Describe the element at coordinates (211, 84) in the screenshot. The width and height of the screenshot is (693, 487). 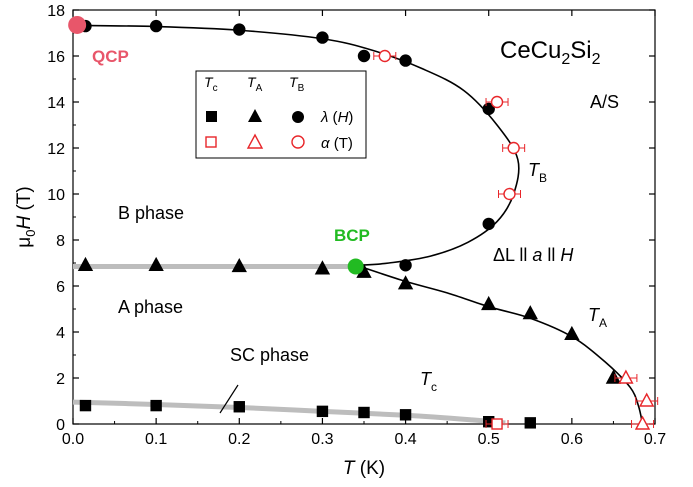
I see `legend-col-tc: Tc` at that location.